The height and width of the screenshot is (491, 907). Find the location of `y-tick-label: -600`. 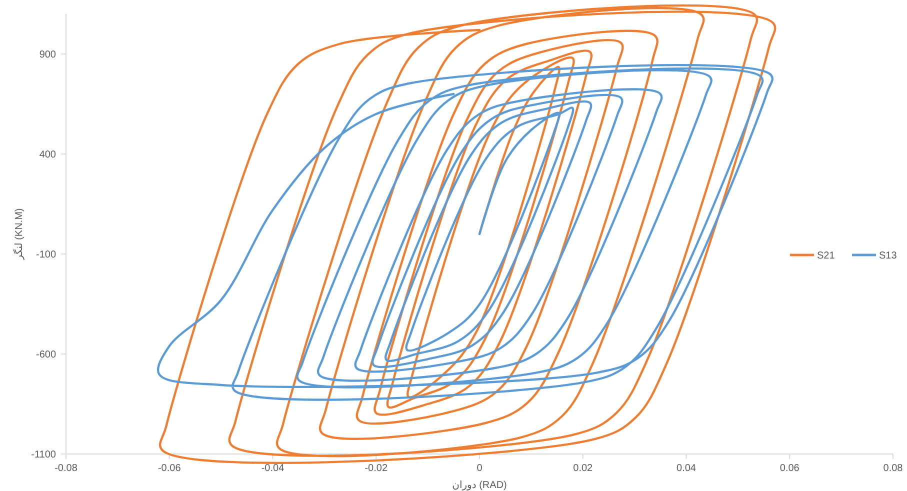

y-tick-label: -600 is located at coordinates (46, 355).